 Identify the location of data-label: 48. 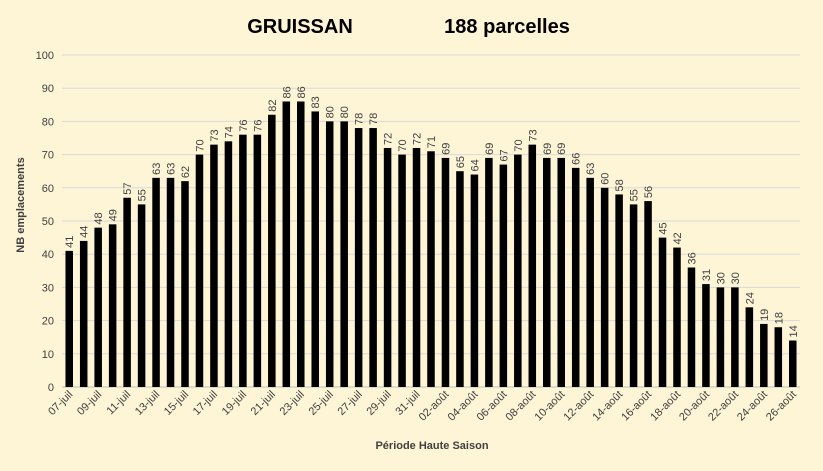
(99, 218).